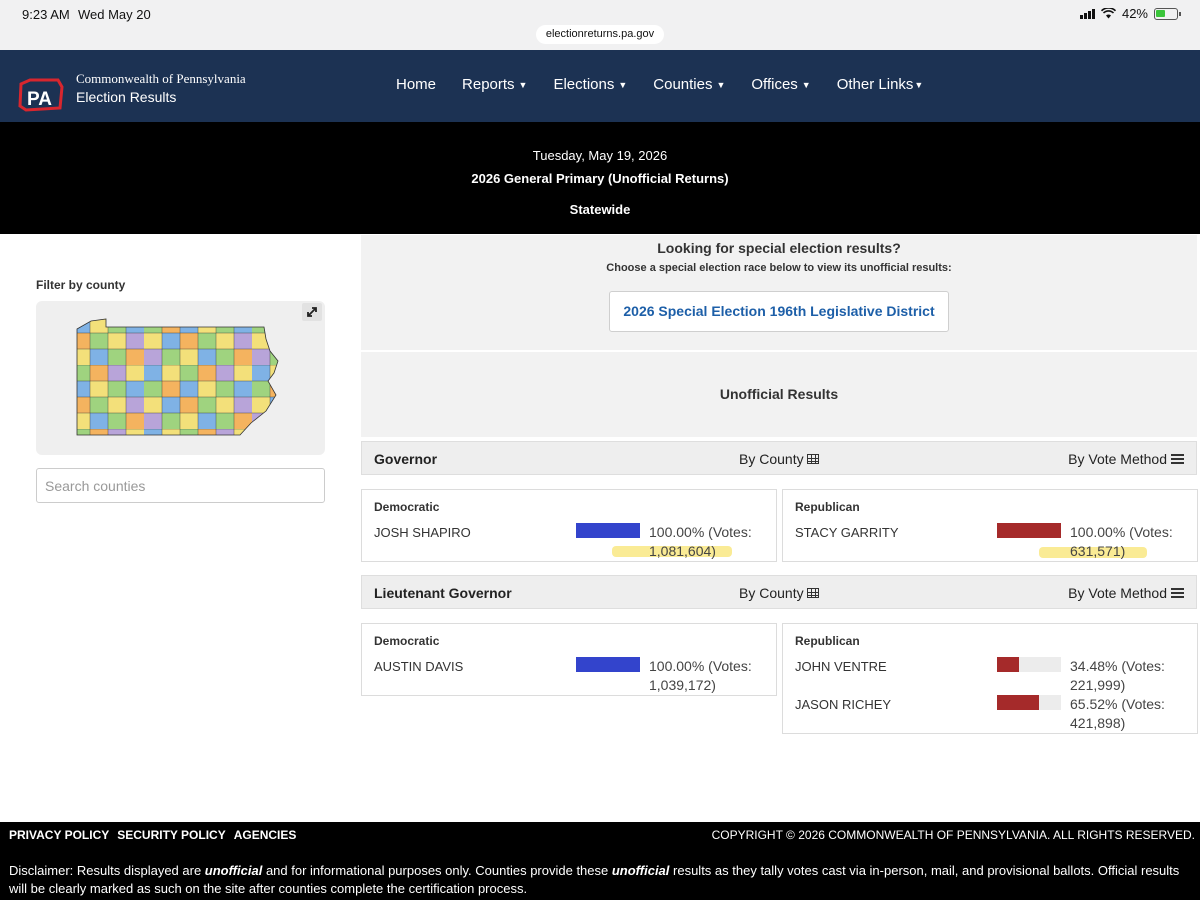  I want to click on brand-subtitle: Election Results, so click(126, 97).